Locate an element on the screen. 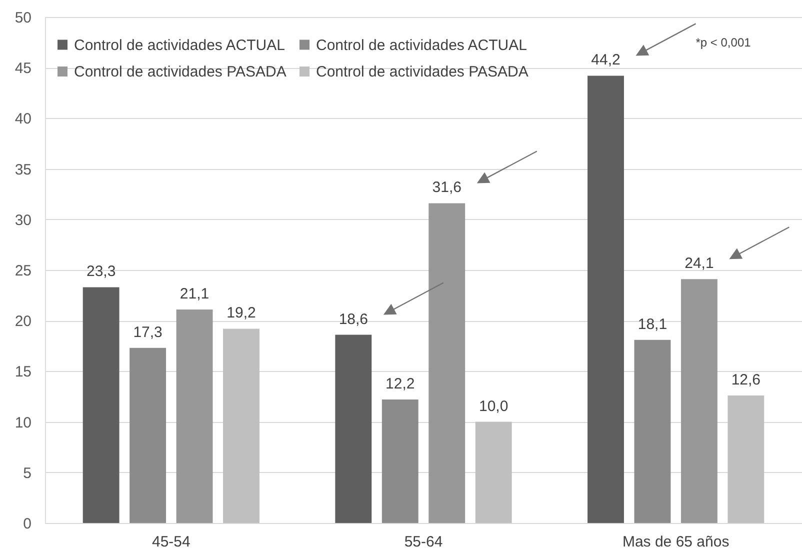 The width and height of the screenshot is (802, 552). y-tick-label: 20 is located at coordinates (23, 321).